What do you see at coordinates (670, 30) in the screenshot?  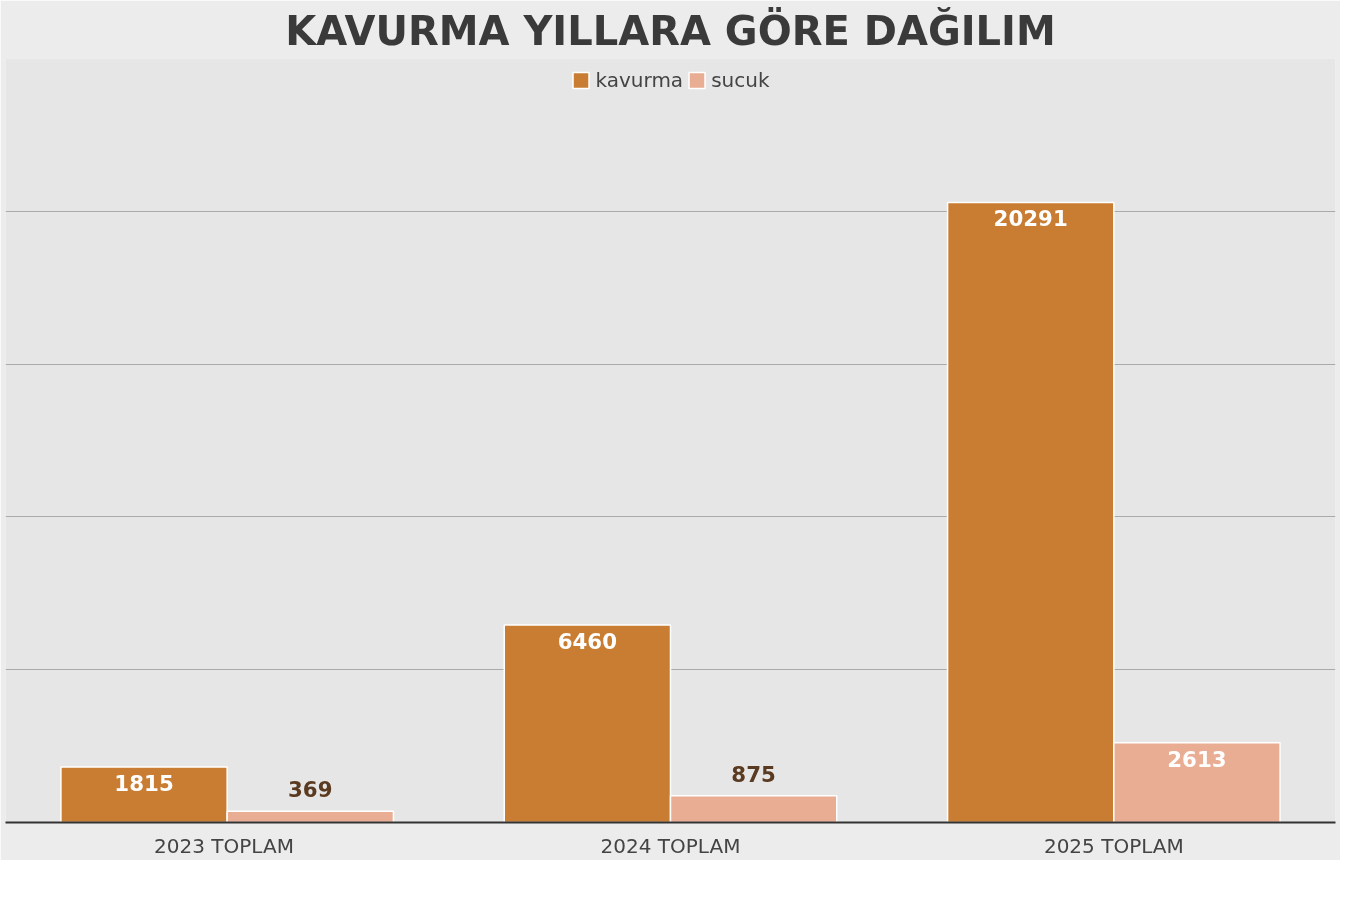 I see `chart-title: KAVURMA YILLARA GÖRE DAĞILIM` at bounding box center [670, 30].